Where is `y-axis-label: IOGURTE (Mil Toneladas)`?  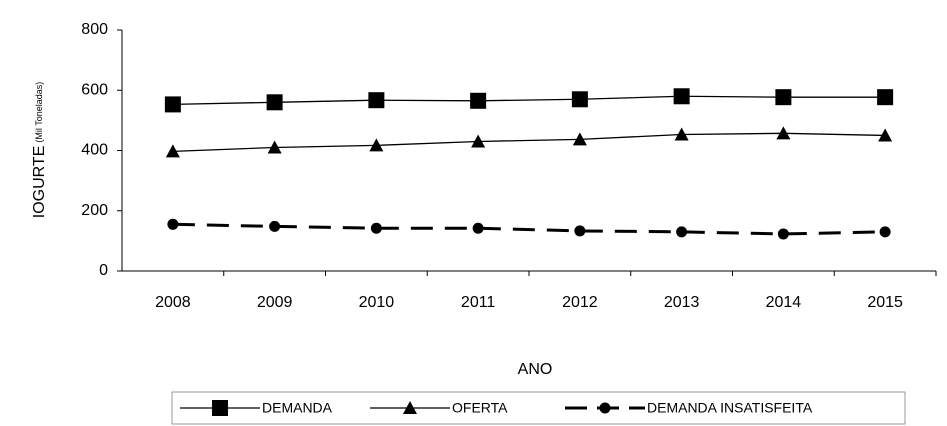
y-axis-label: IOGURTE (Mil Toneladas) is located at coordinates (39, 150).